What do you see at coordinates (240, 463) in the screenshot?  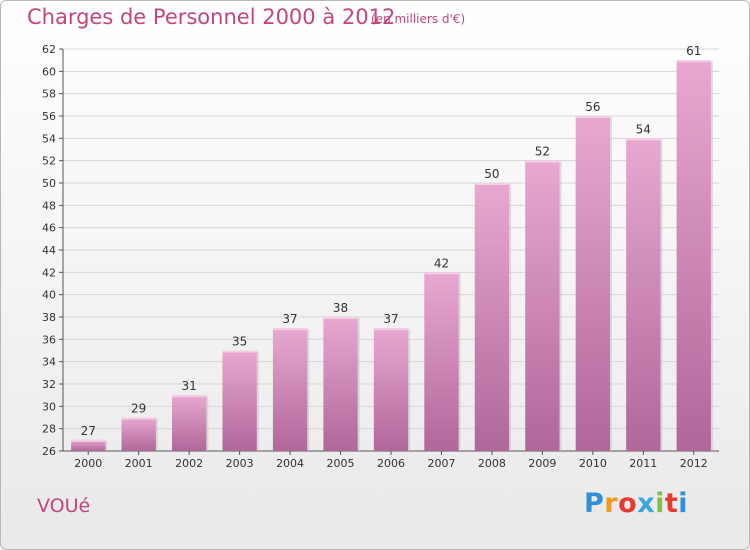 I see `x-tick-label: 2003` at bounding box center [240, 463].